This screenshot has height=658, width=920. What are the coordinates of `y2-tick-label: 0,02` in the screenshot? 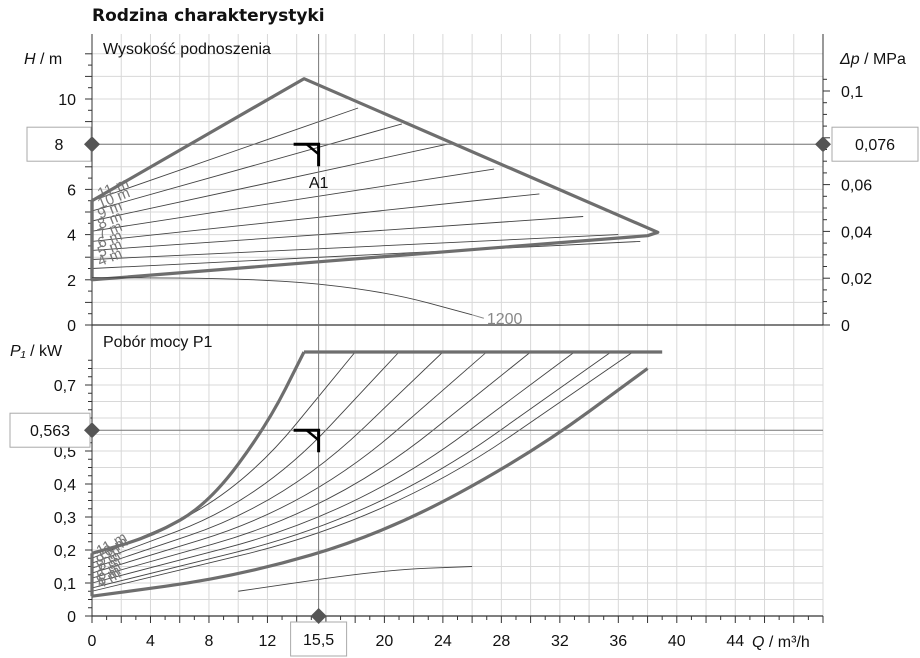 It's located at (856, 279).